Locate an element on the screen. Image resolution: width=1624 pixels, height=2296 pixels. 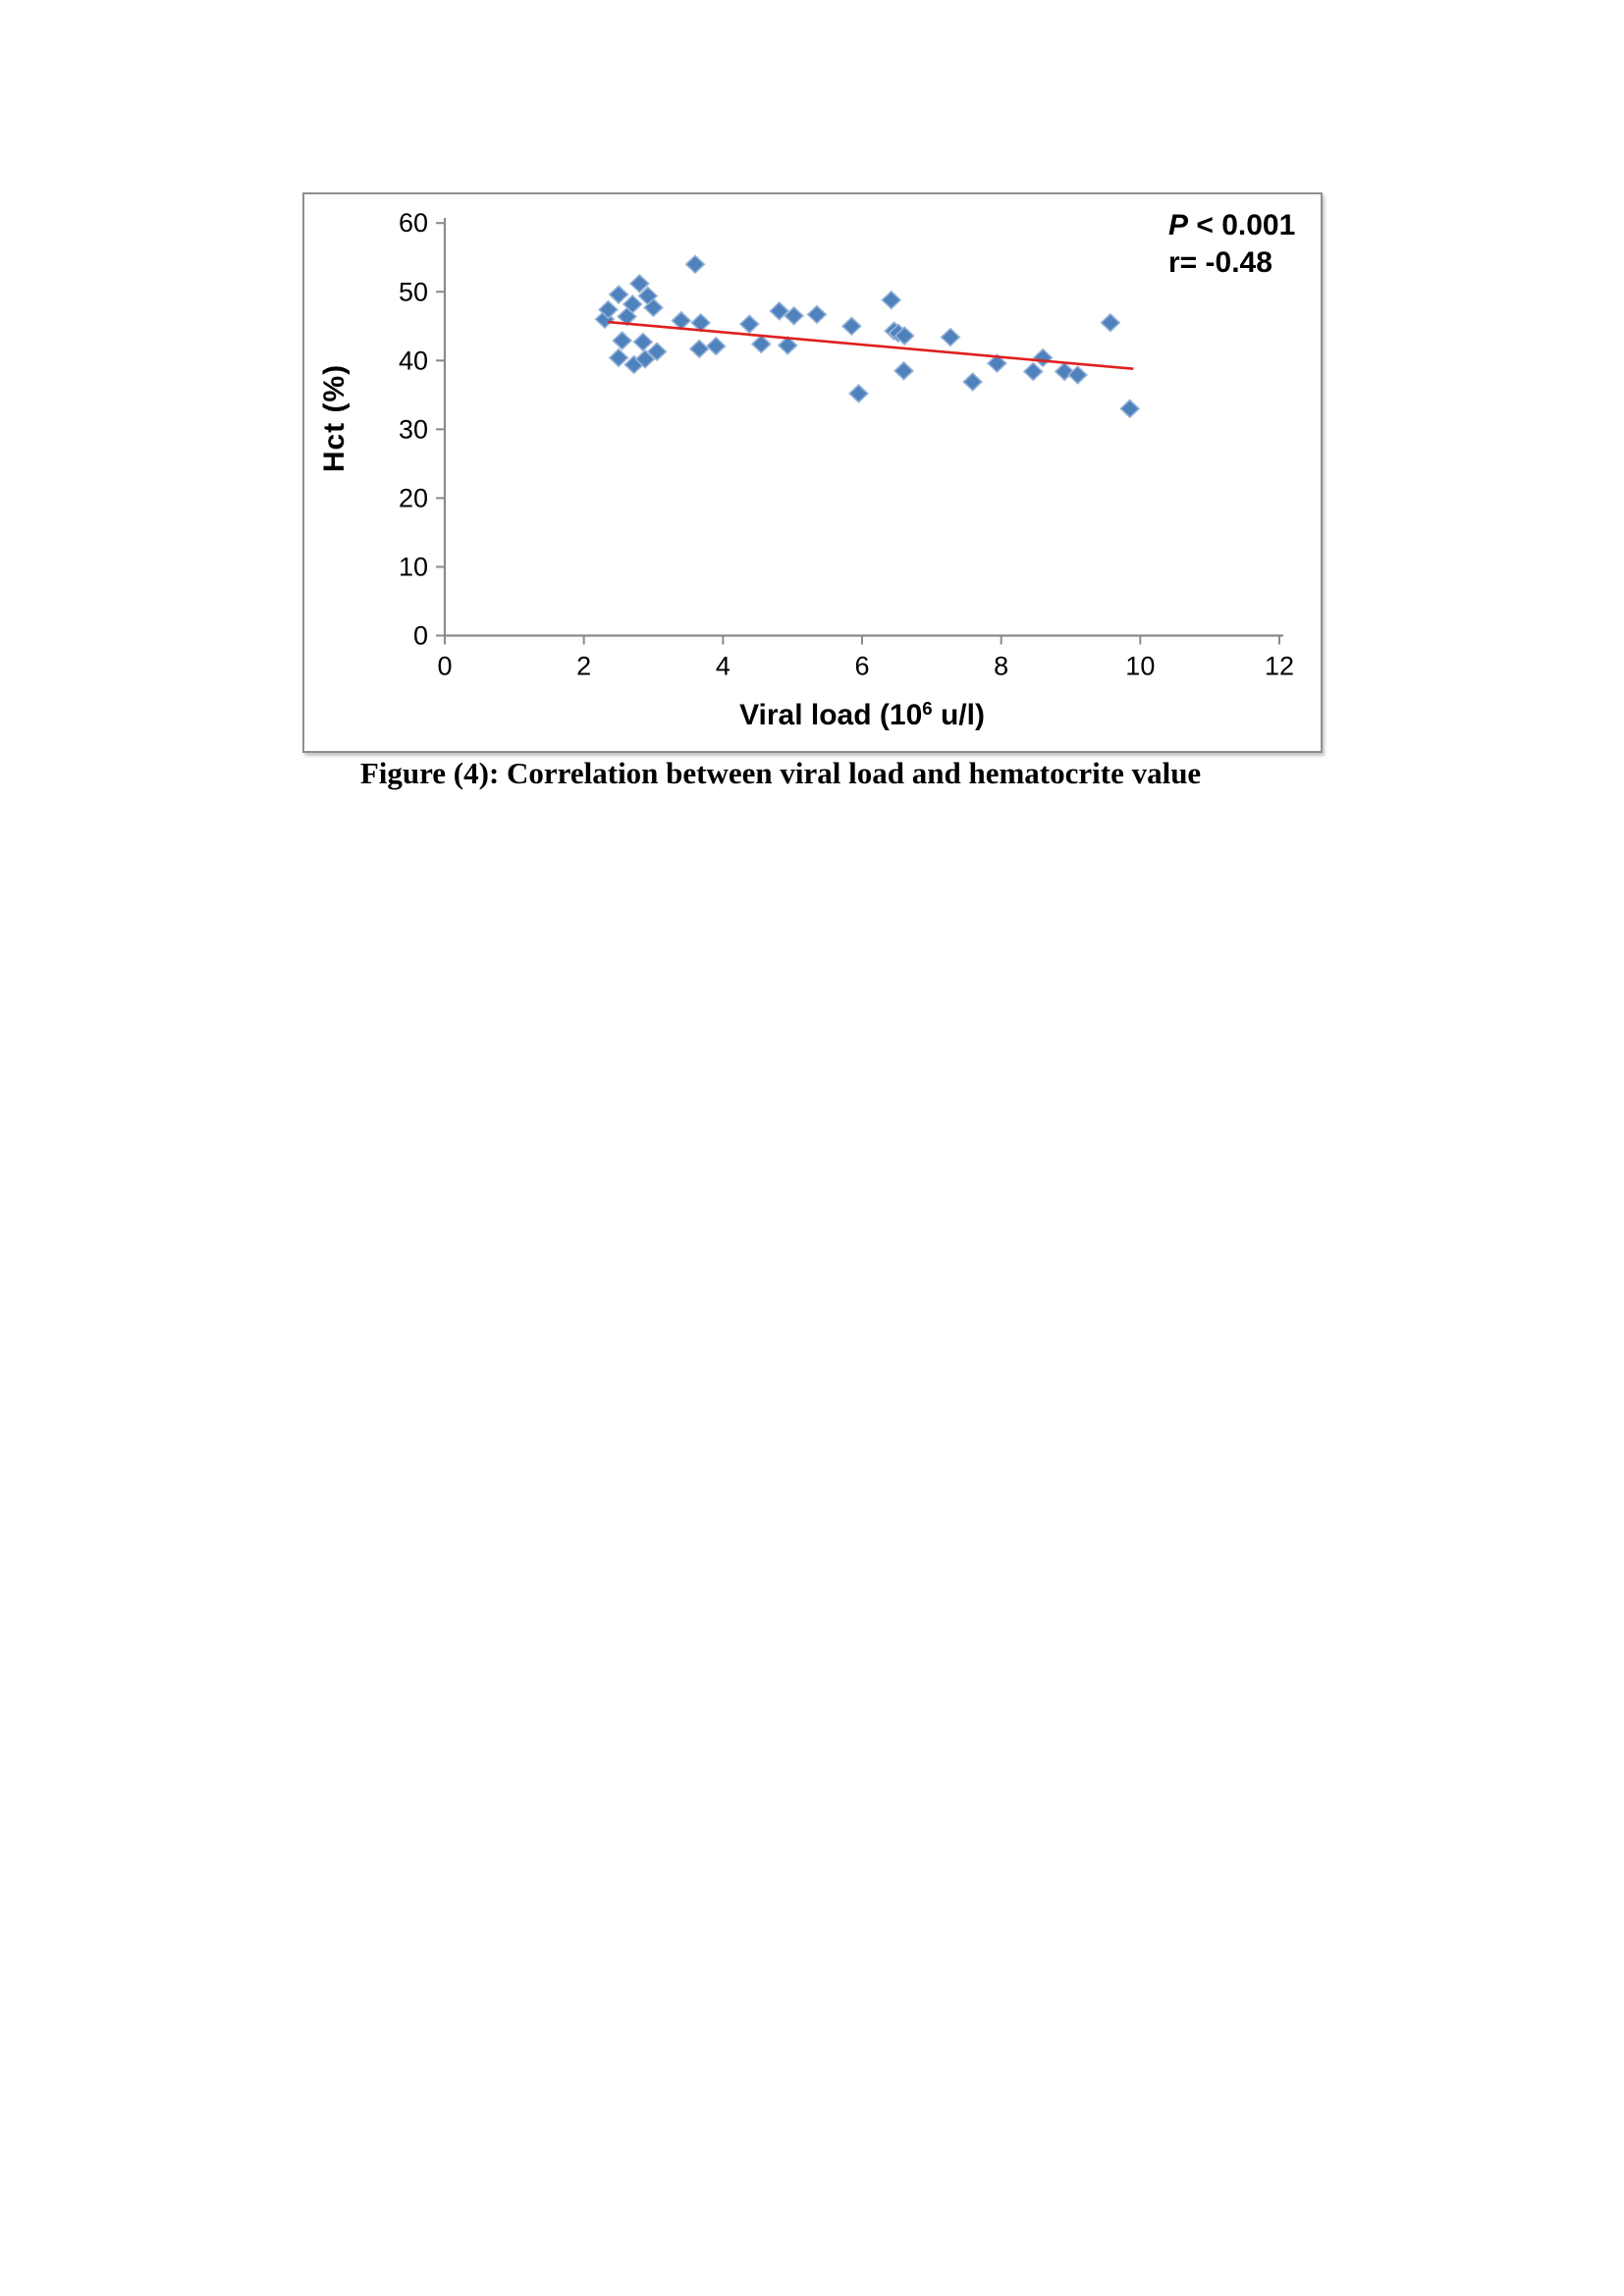
y-axis-title: Hct (%) is located at coordinates (334, 418).